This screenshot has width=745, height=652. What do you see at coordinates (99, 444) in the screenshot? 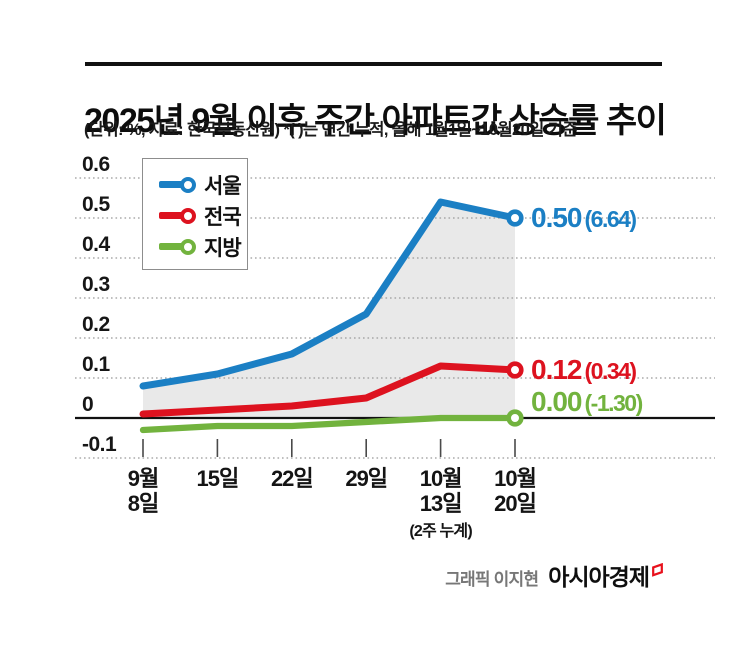
I see `y-tick-label: -0.1` at bounding box center [99, 444].